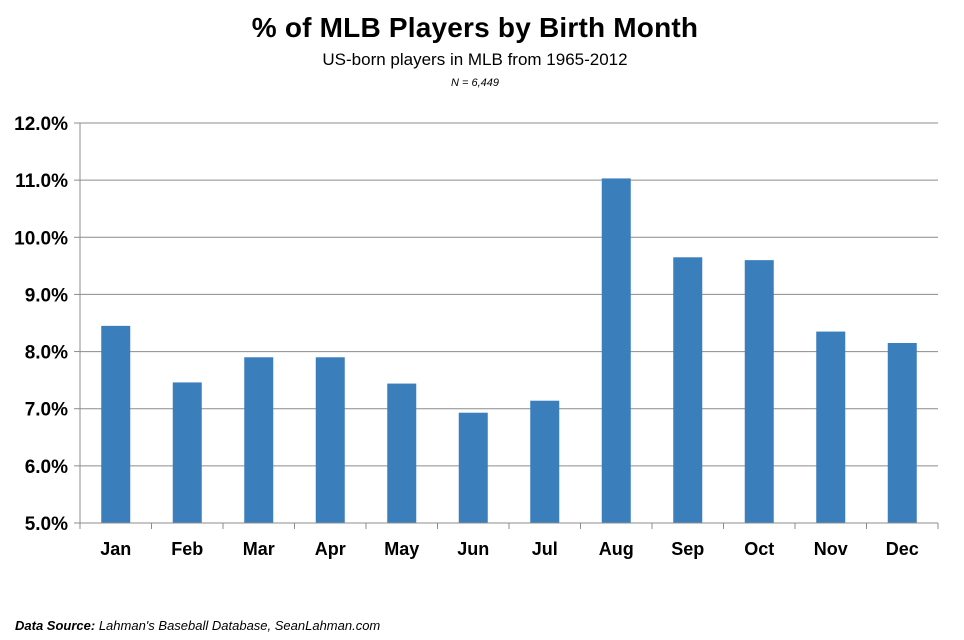 The image size is (964, 640). I want to click on x-tick-label: May, so click(401, 549).